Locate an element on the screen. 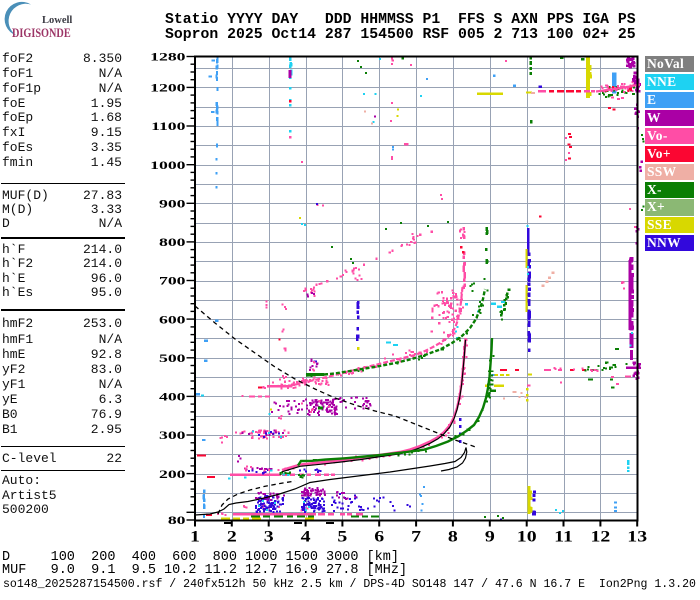 Image resolution: width=700 pixels, height=600 pixels. svg-text: 700 is located at coordinates (172, 281).